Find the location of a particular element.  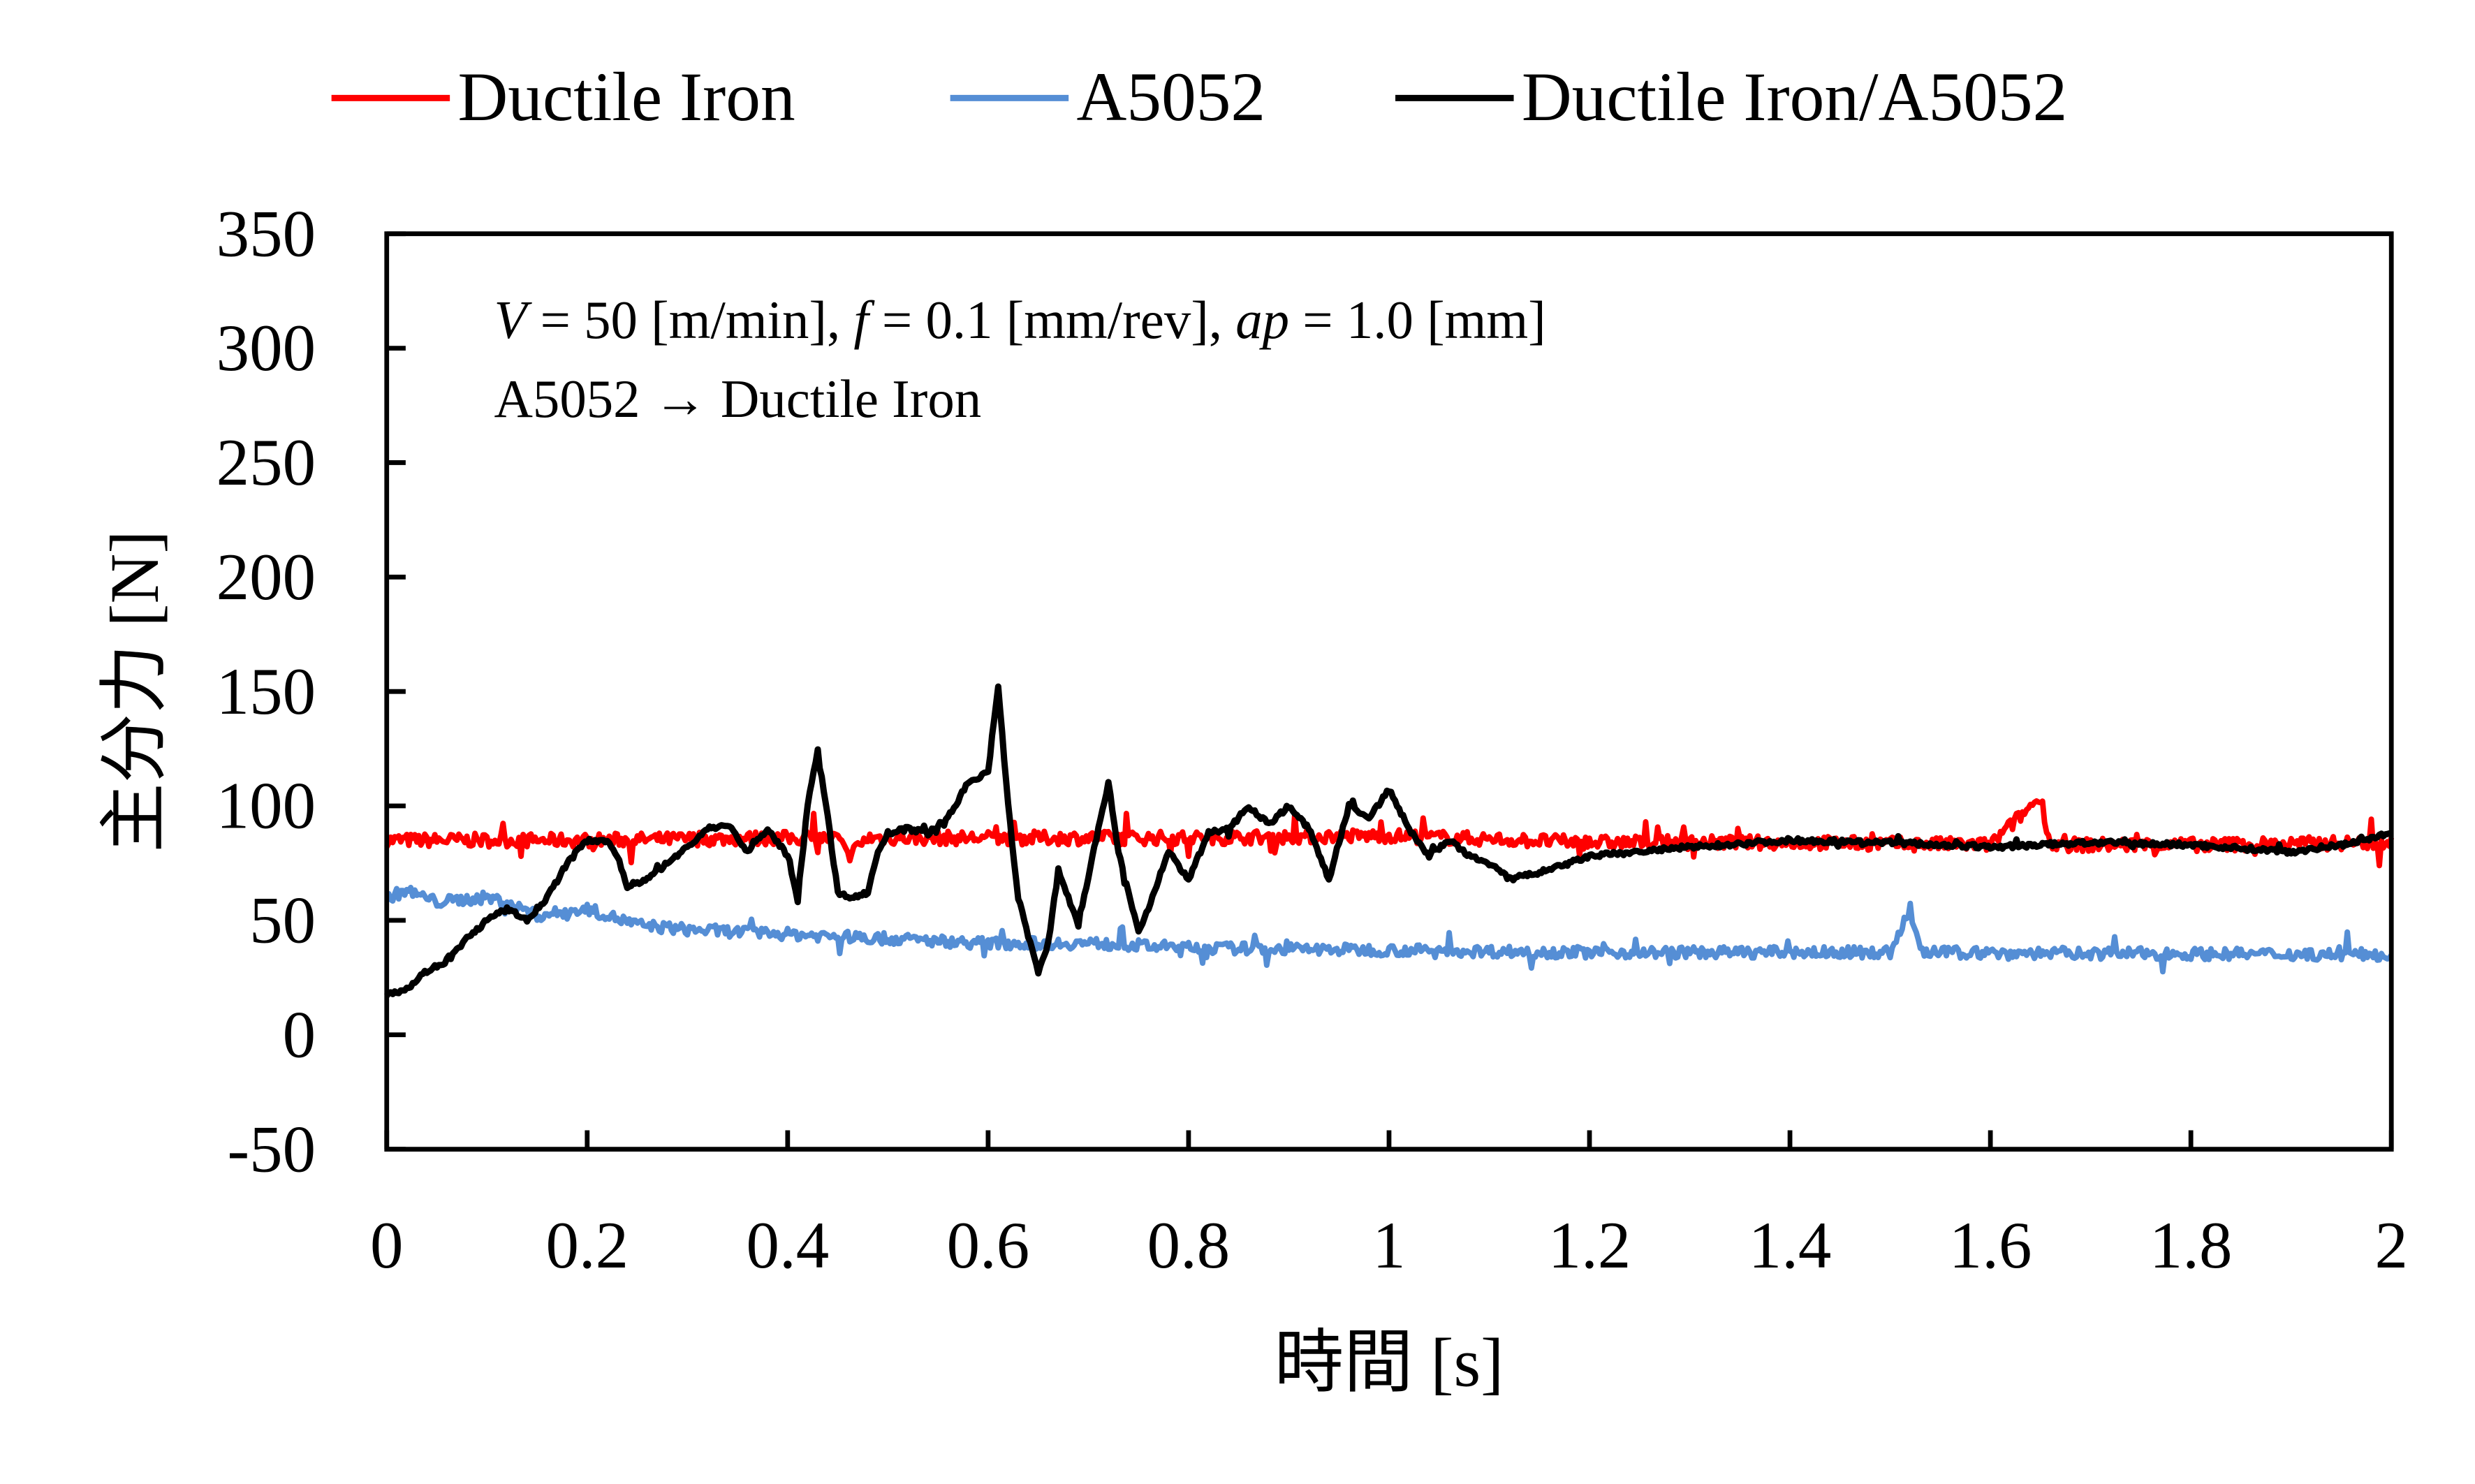

legend: Ductile Iron A5052 Ductile Iron/A5052 is located at coordinates (1199, 97).